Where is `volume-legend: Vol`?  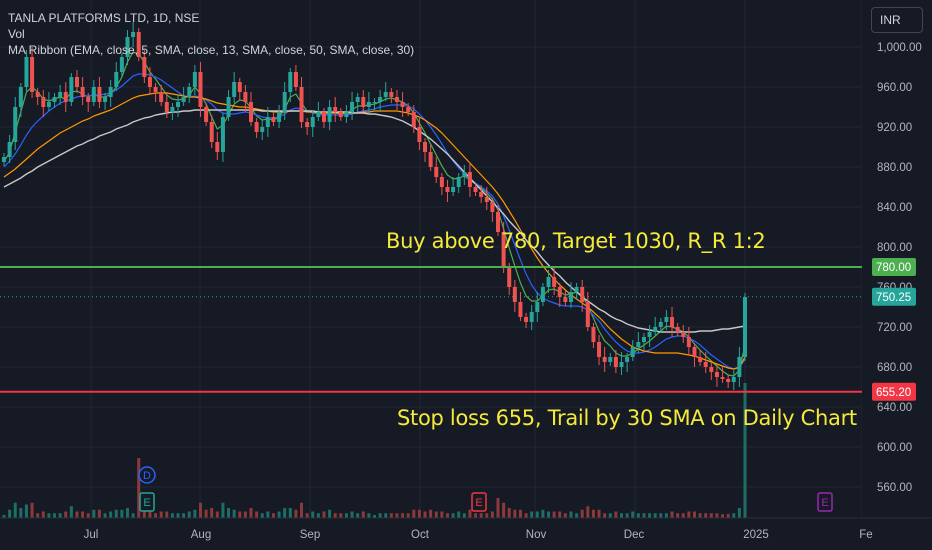
volume-legend: Vol is located at coordinates (16, 34).